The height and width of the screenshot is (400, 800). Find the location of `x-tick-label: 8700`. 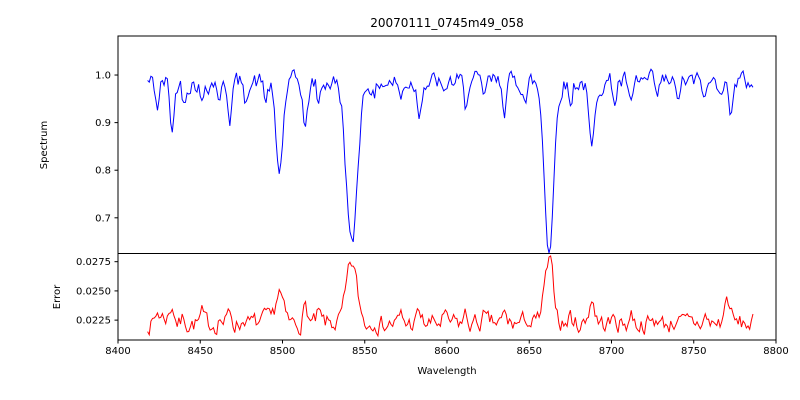

x-tick-label: 8700 is located at coordinates (611, 351).